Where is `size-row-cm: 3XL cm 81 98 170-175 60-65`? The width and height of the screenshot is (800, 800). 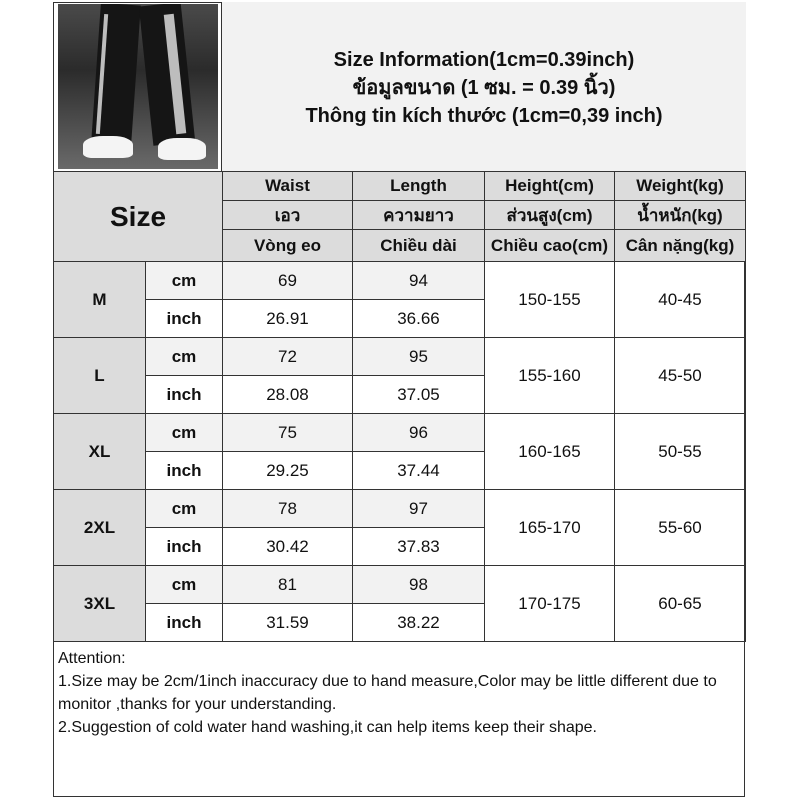 size-row-cm: 3XL cm 81 98 170-175 60-65 is located at coordinates (399, 603).